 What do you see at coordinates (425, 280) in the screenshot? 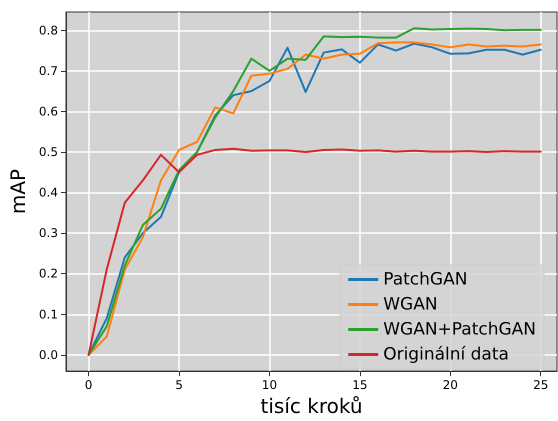
I see `legend-label: PatchGAN` at bounding box center [425, 280].